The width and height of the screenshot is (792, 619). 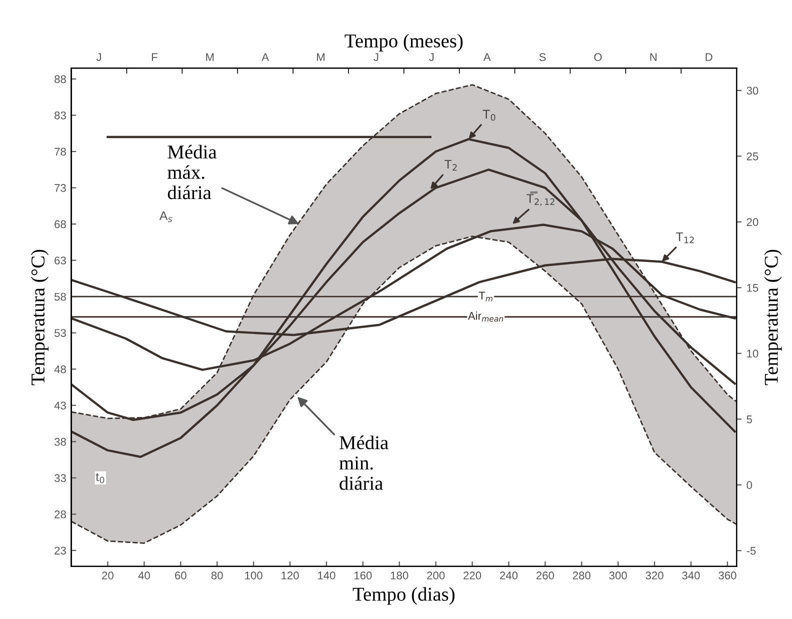 I want to click on y-tick-label: 68, so click(x=60, y=224).